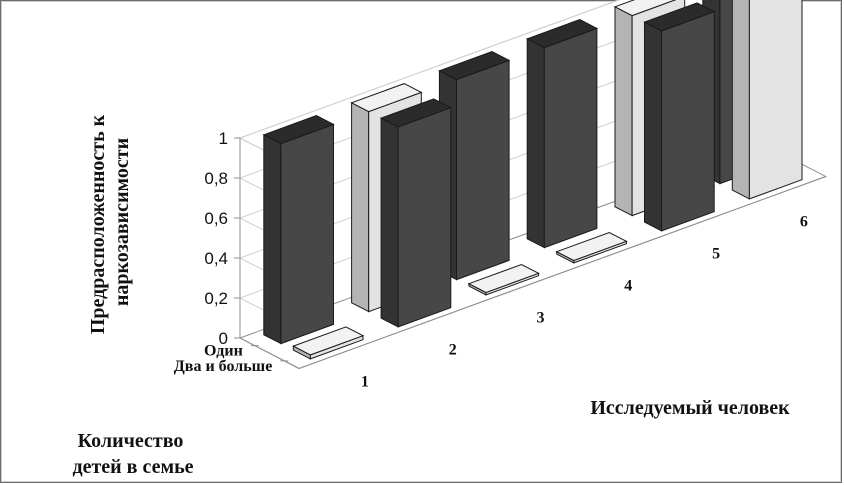  Describe the element at coordinates (223, 338) in the screenshot. I see `z-tick-label: 0` at that location.